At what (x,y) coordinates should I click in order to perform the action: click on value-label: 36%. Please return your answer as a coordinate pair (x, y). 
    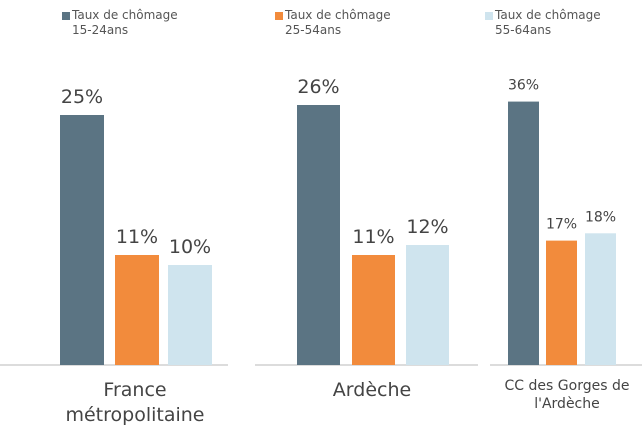
    Looking at the image, I should click on (523, 86).